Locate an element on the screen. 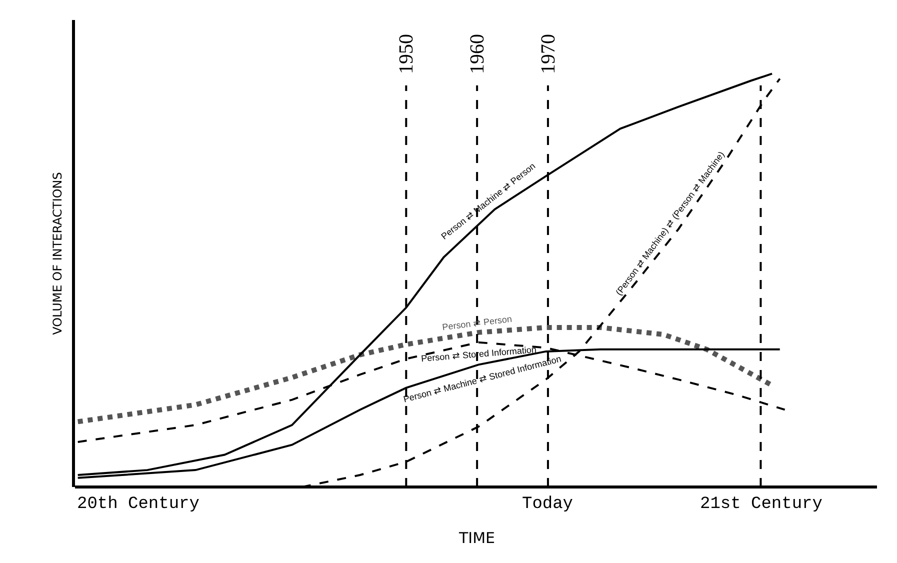  x-tick-label: 1970 is located at coordinates (548, 54).